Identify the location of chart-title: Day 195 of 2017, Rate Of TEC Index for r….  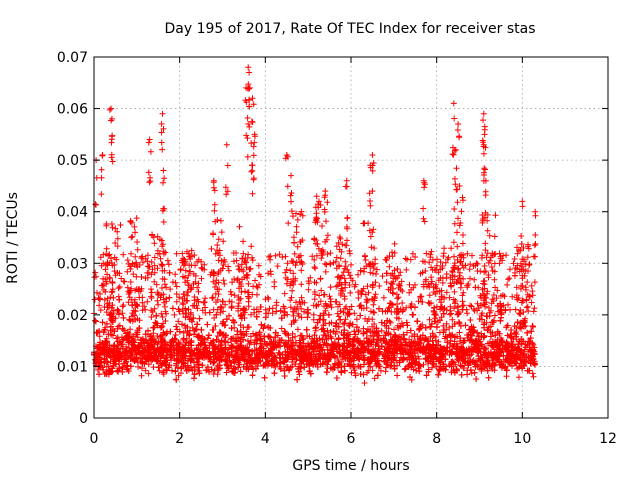
(349, 29).